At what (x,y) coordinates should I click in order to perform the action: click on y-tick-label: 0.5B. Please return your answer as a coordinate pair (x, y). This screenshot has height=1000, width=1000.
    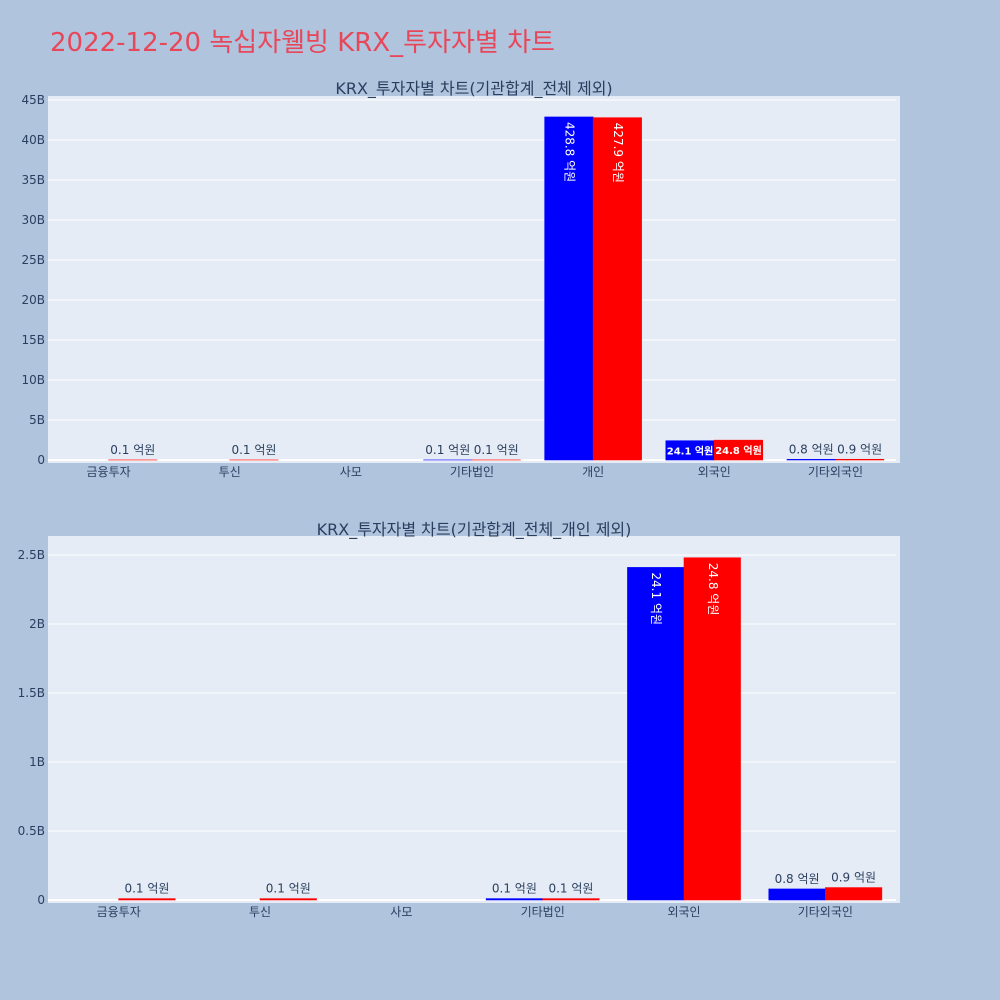
    Looking at the image, I should click on (31, 831).